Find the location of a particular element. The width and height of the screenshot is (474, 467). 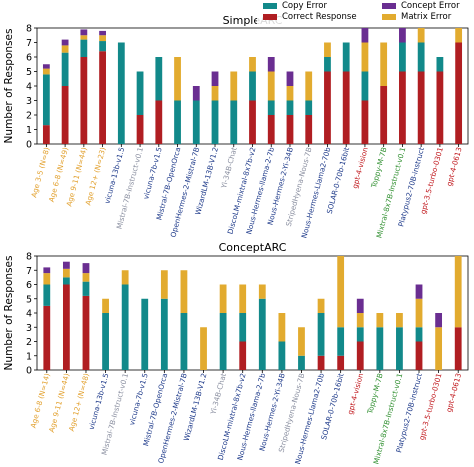

simplearc-bar-nous-hermes-llama-2-7b-copy-error is located at coordinates (271, 107).